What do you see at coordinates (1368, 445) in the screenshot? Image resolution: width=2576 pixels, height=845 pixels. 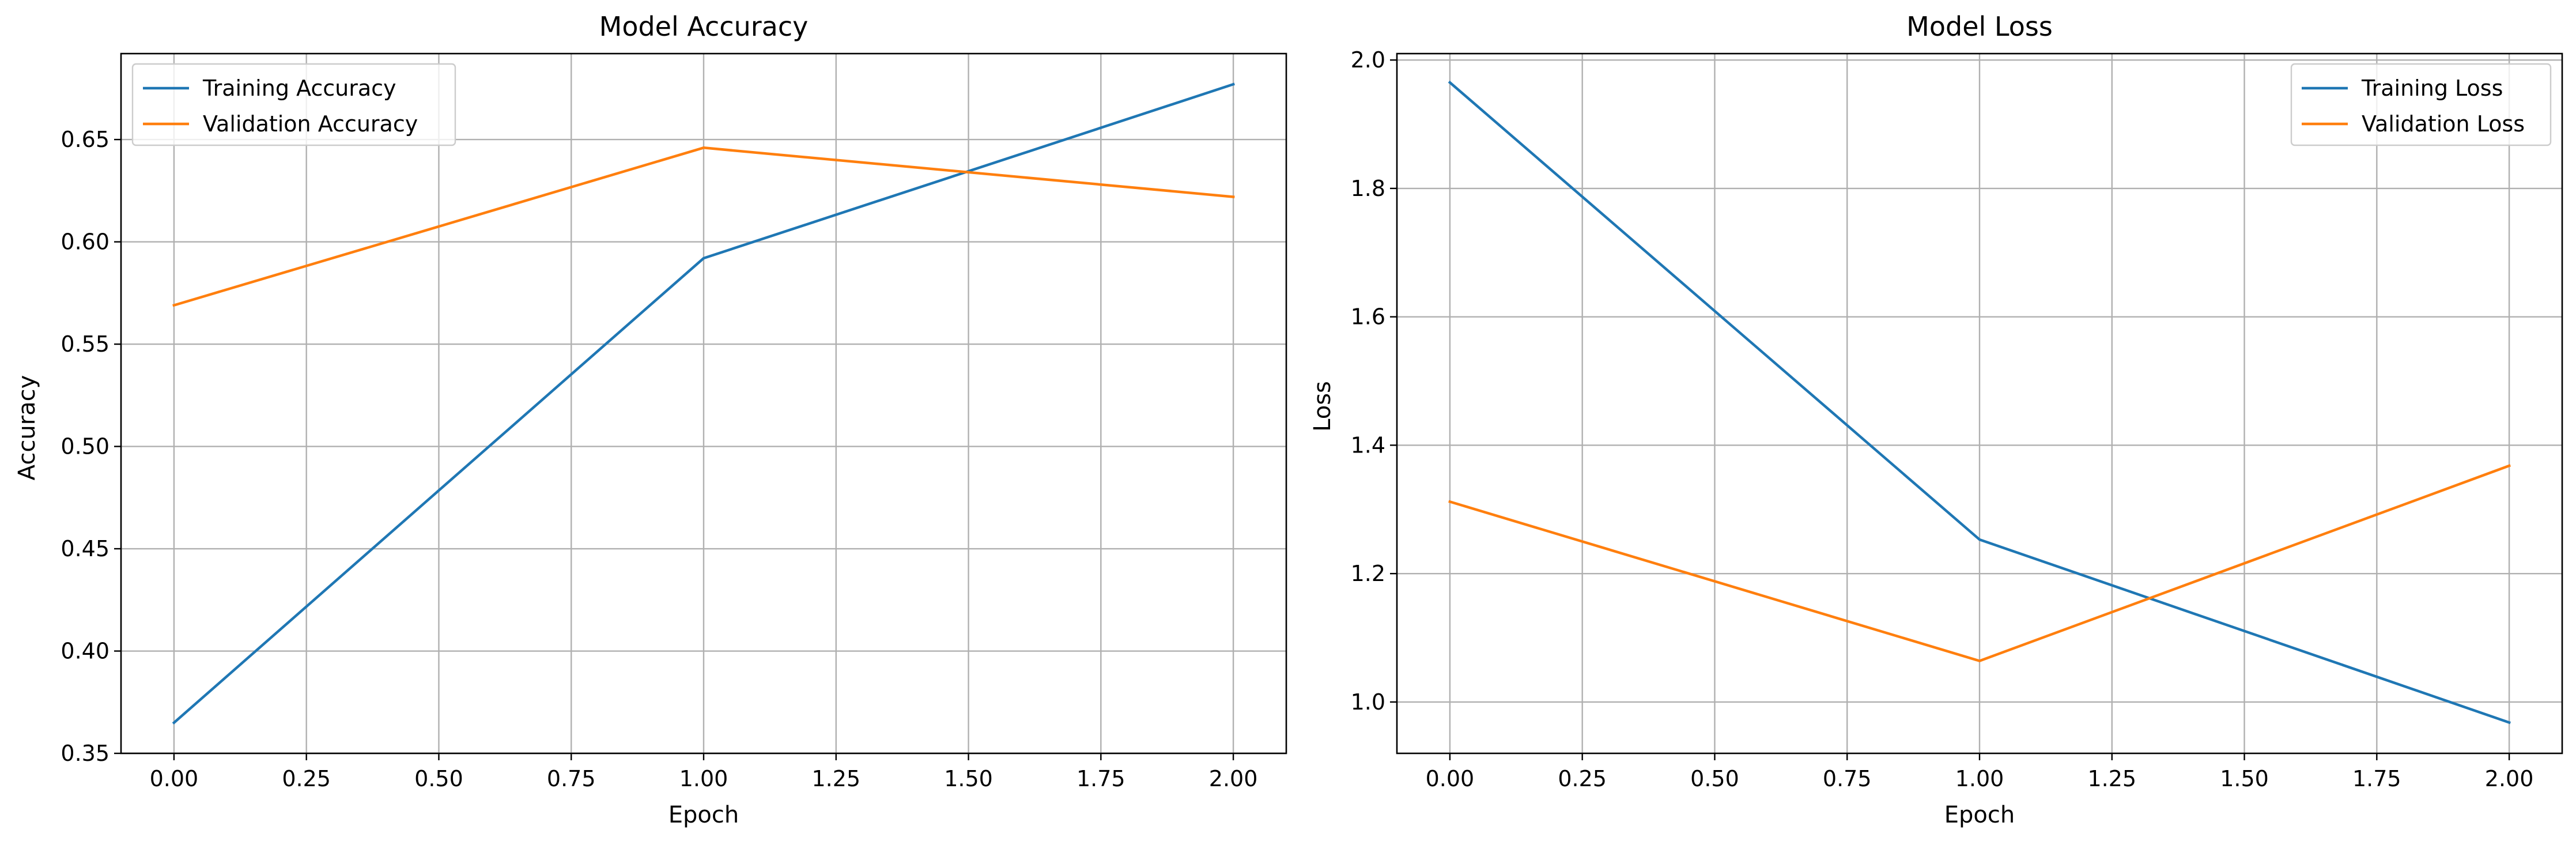 I see `y-tick-label: 1.4` at bounding box center [1368, 445].